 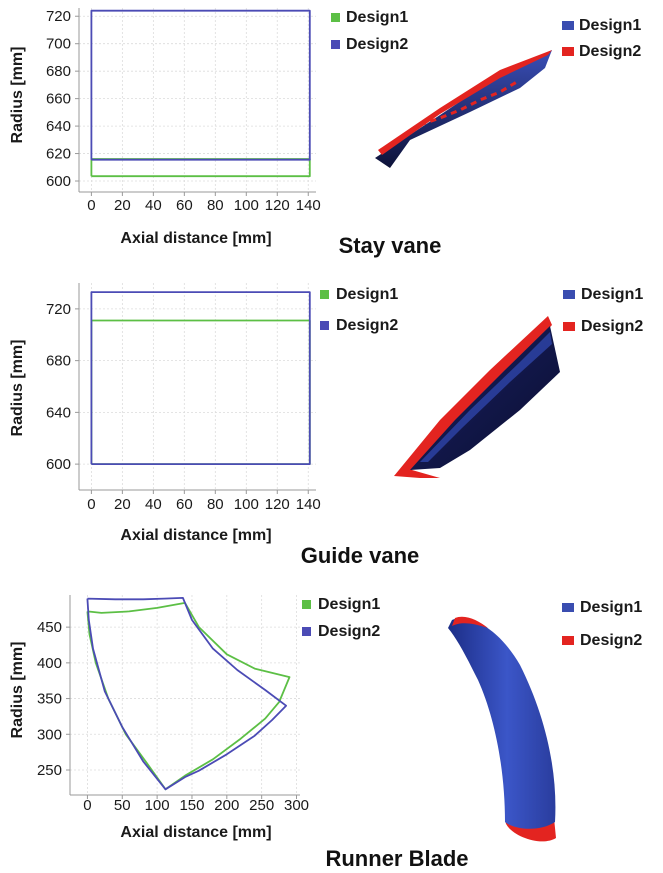 What do you see at coordinates (568, 51) in the screenshot?
I see `stay-vane-render-legend-design2-swatch` at bounding box center [568, 51].